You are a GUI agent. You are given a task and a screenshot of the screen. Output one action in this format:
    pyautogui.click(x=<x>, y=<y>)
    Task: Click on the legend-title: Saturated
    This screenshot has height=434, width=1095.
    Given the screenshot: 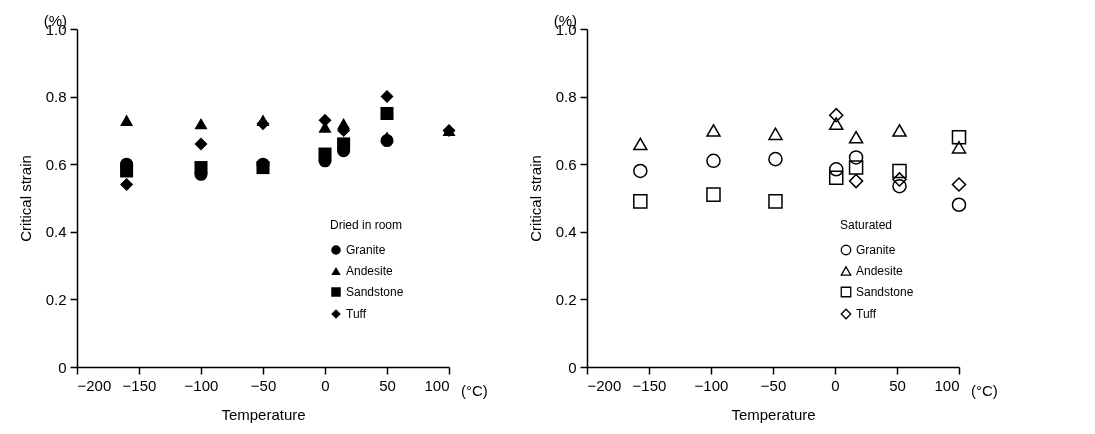 What is the action you would take?
    pyautogui.click(x=866, y=225)
    